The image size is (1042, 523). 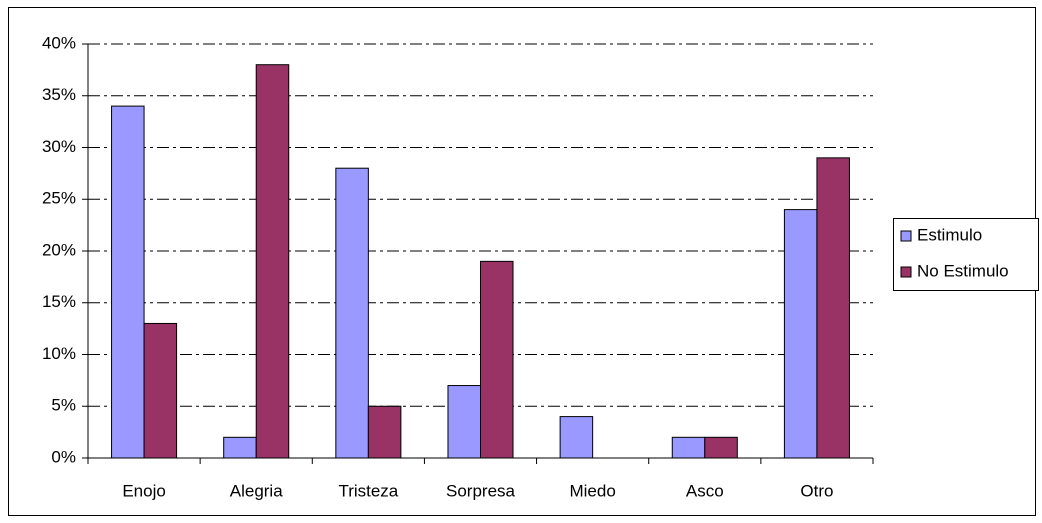 I want to click on y-tick-label: 0%, so click(x=63, y=456).